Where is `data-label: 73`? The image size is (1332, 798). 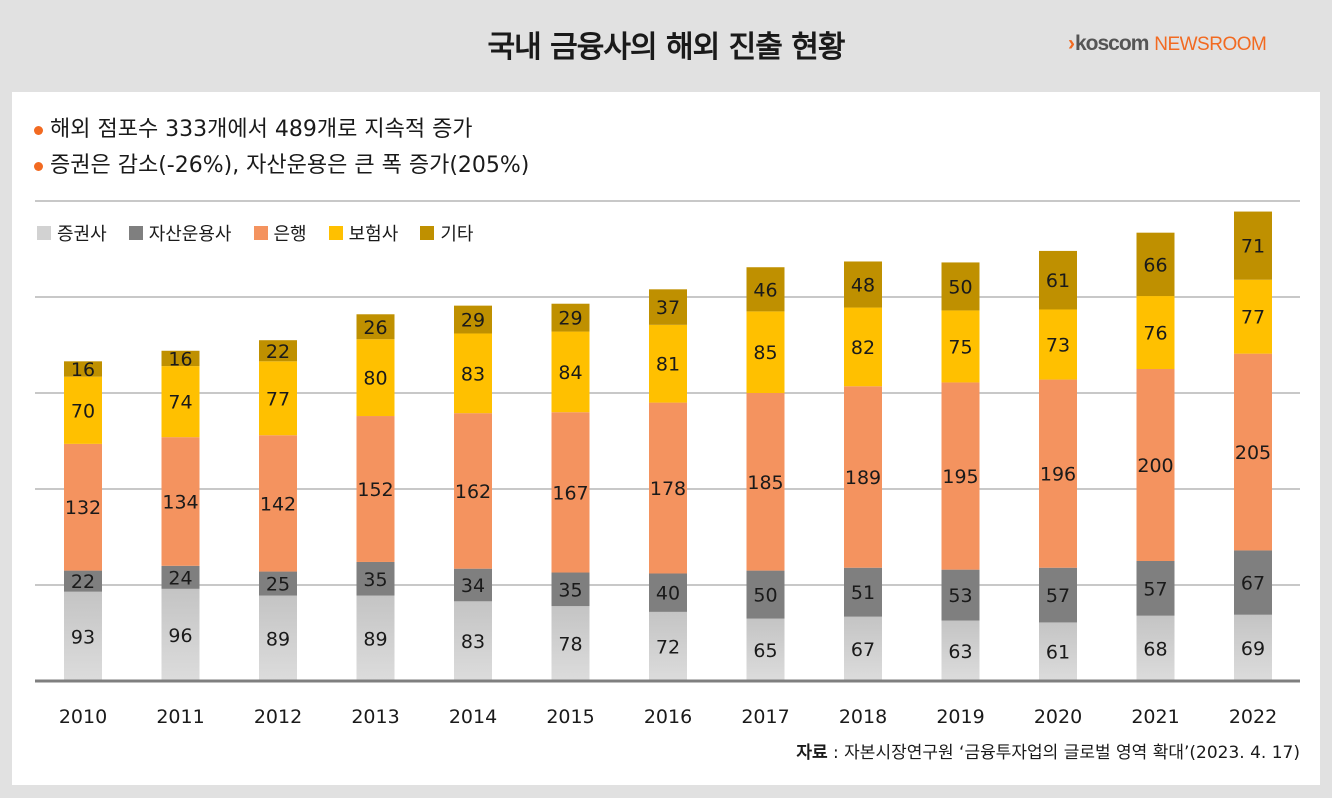 data-label: 73 is located at coordinates (1058, 346).